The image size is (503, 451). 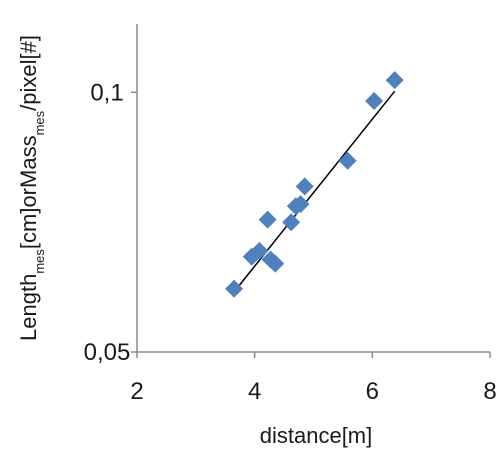 I want to click on y-axis-title-part: Length, so click(x=28, y=307).